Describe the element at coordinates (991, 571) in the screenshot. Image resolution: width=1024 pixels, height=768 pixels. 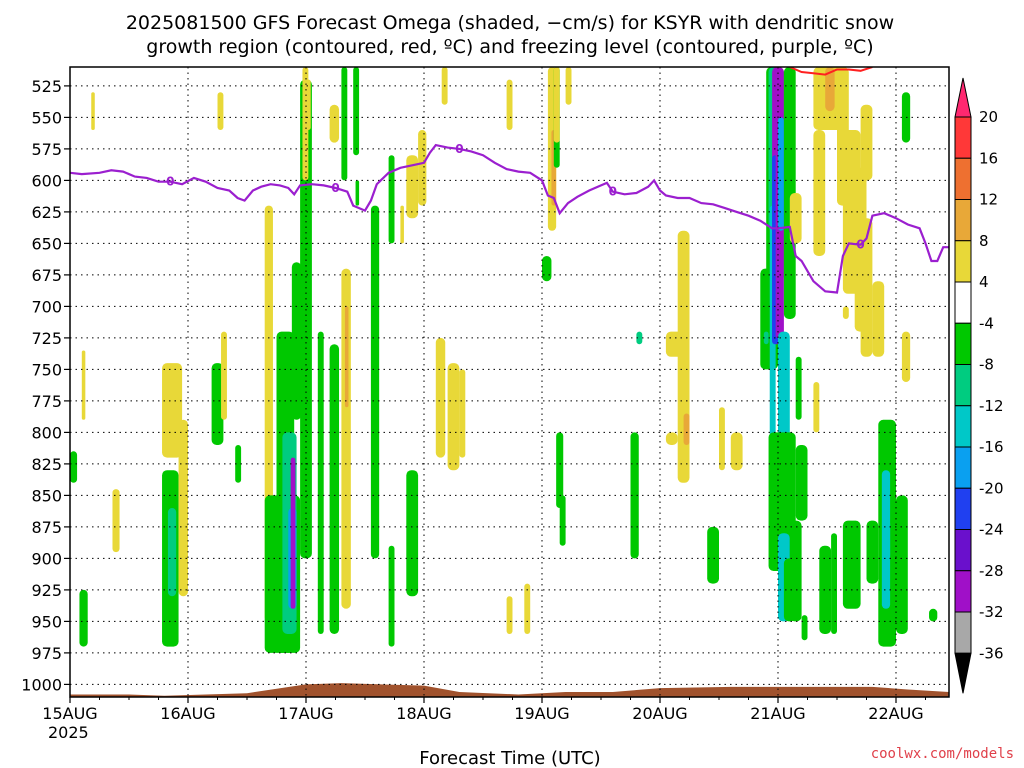
I see `colorbar-tick-label: -28` at that location.